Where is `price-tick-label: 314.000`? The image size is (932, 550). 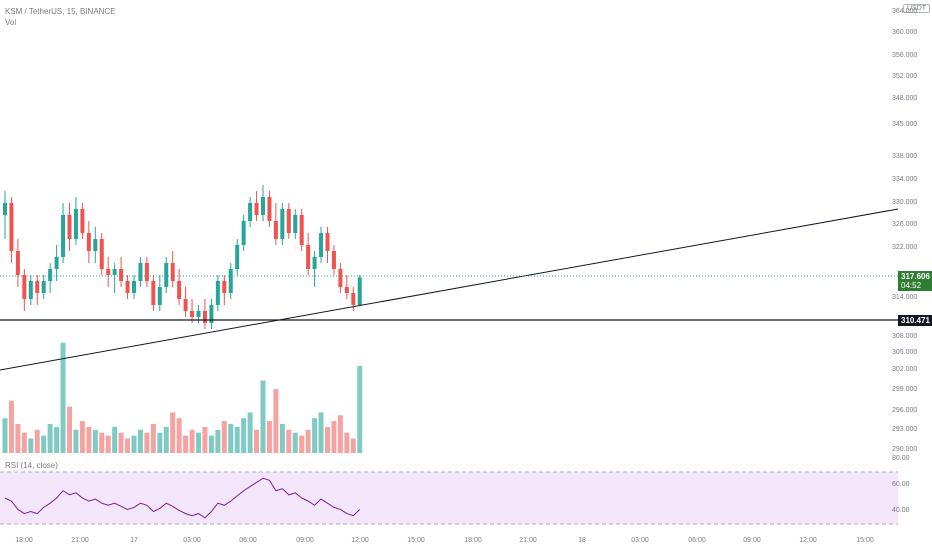
price-tick-label: 314.000 is located at coordinates (905, 297).